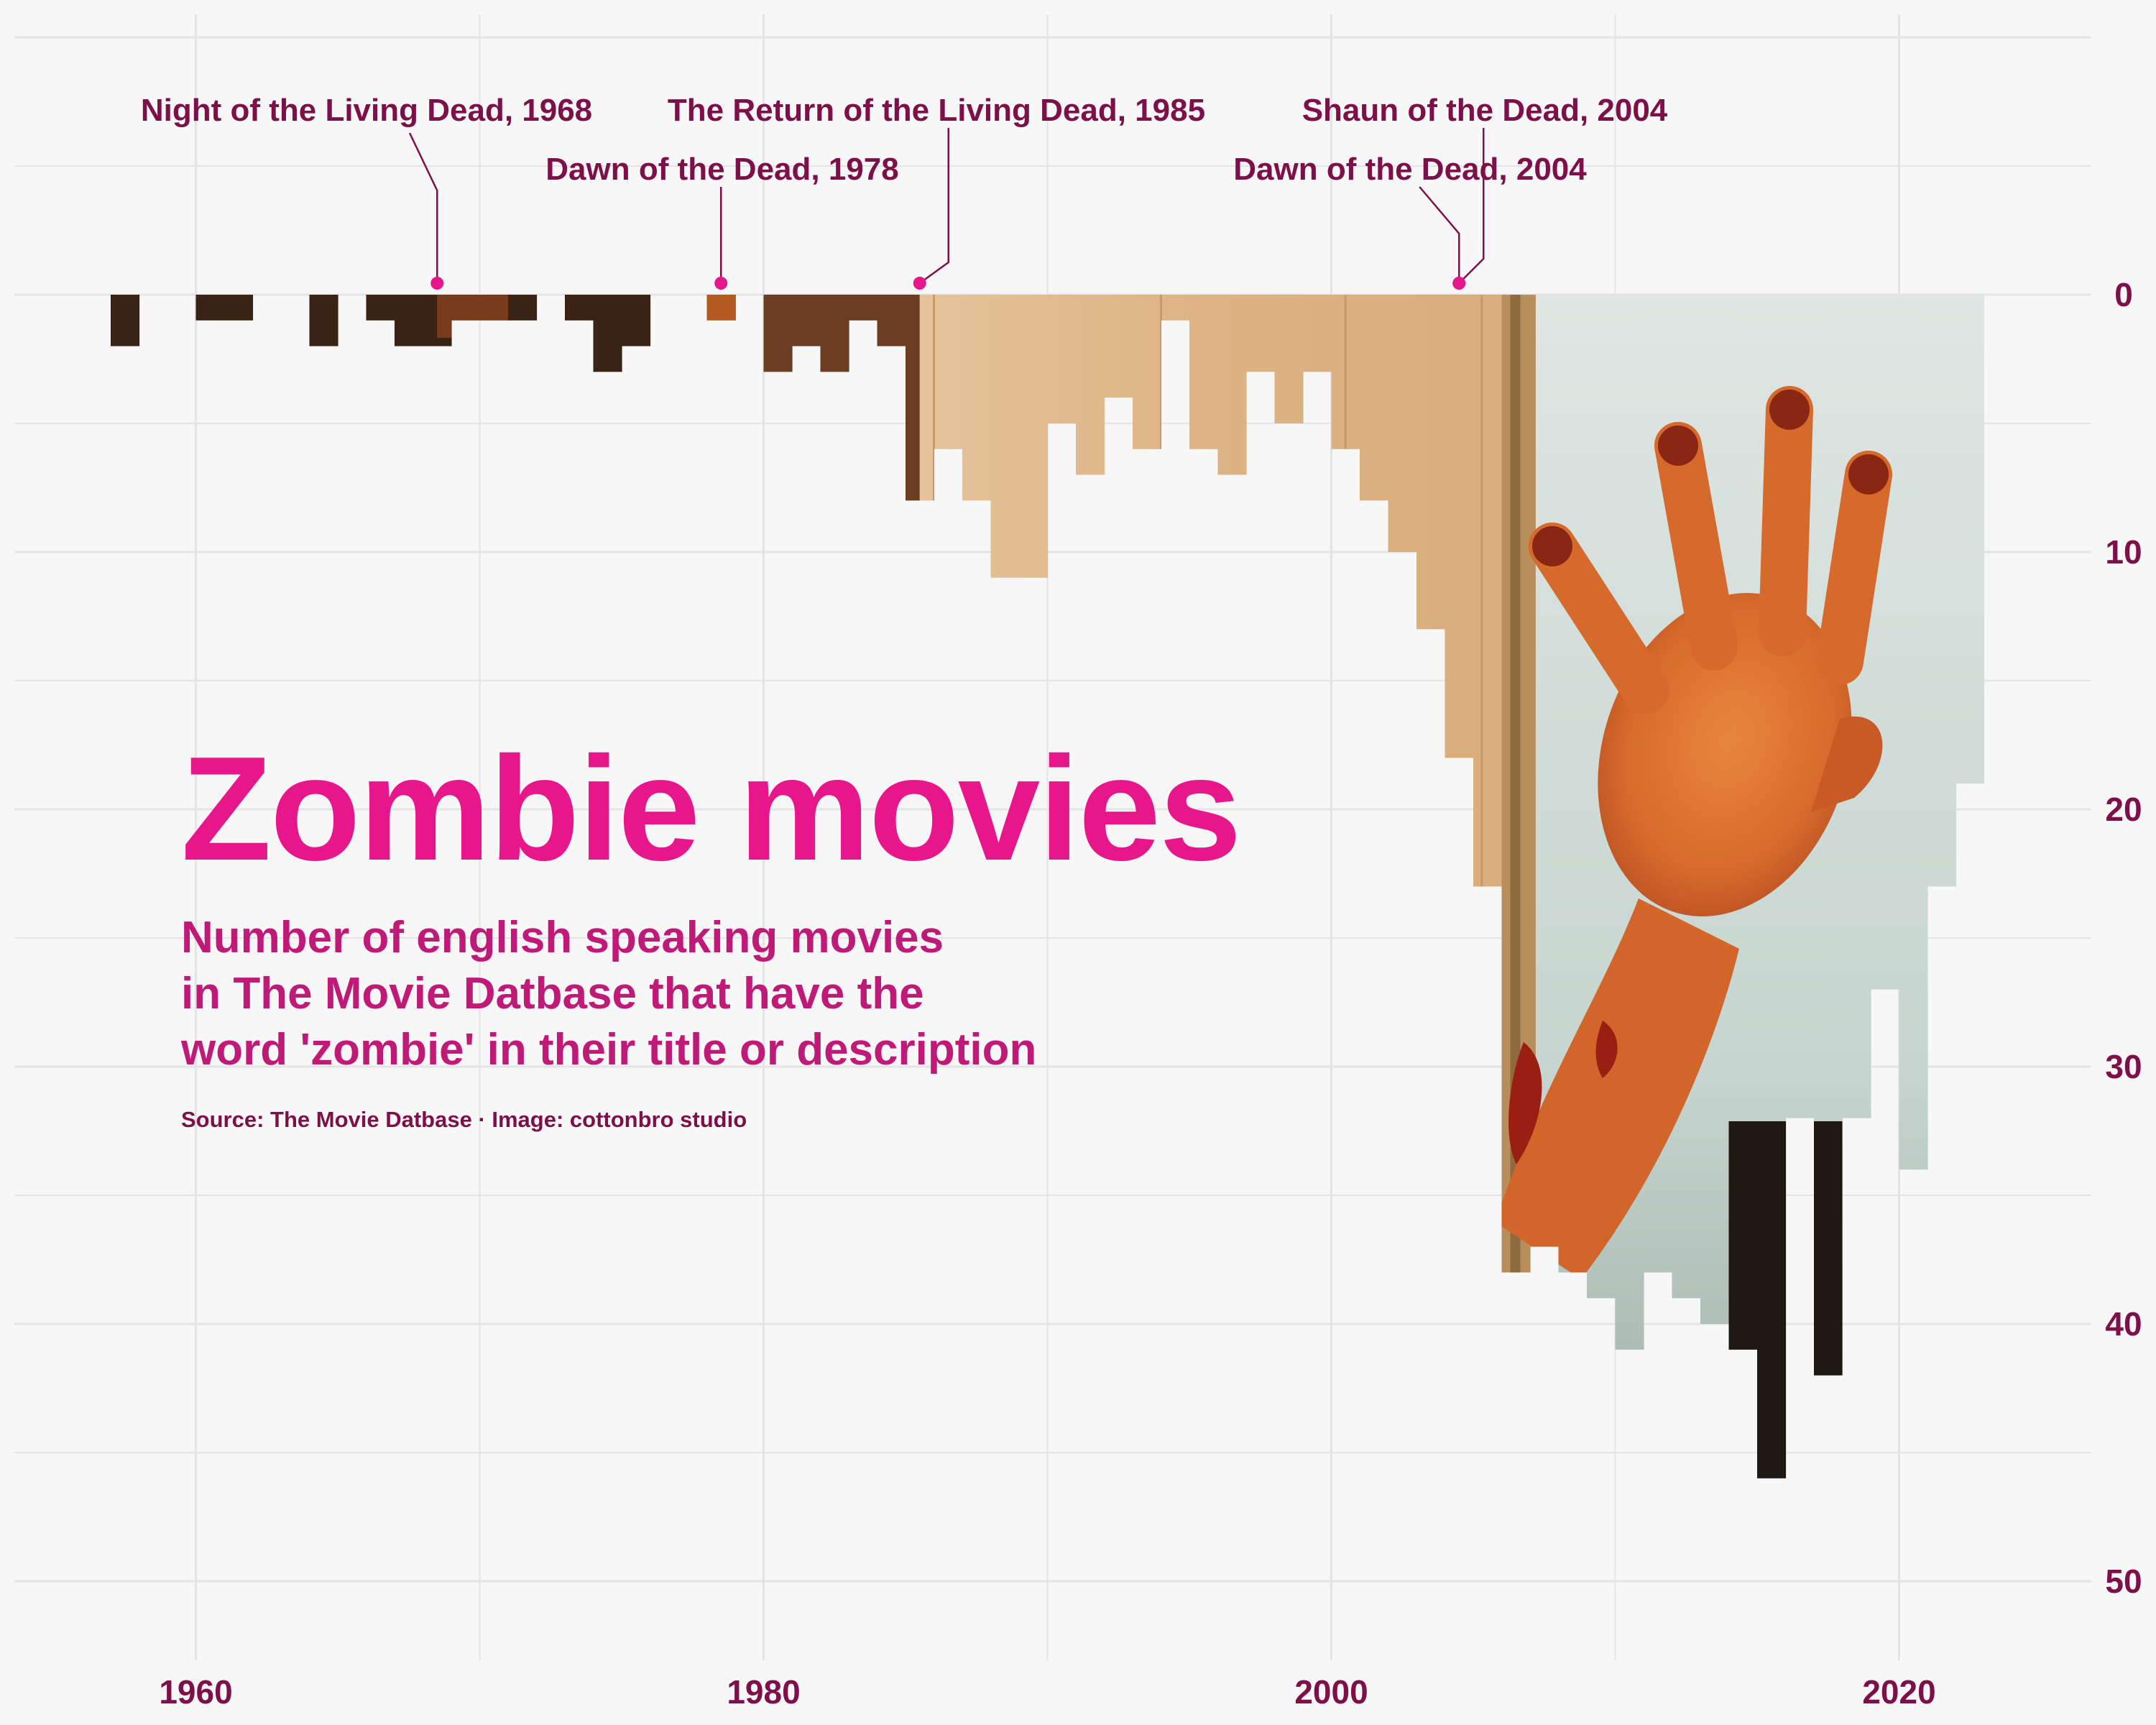  What do you see at coordinates (2123, 1066) in the screenshot?
I see `y-tick-label: 30` at bounding box center [2123, 1066].